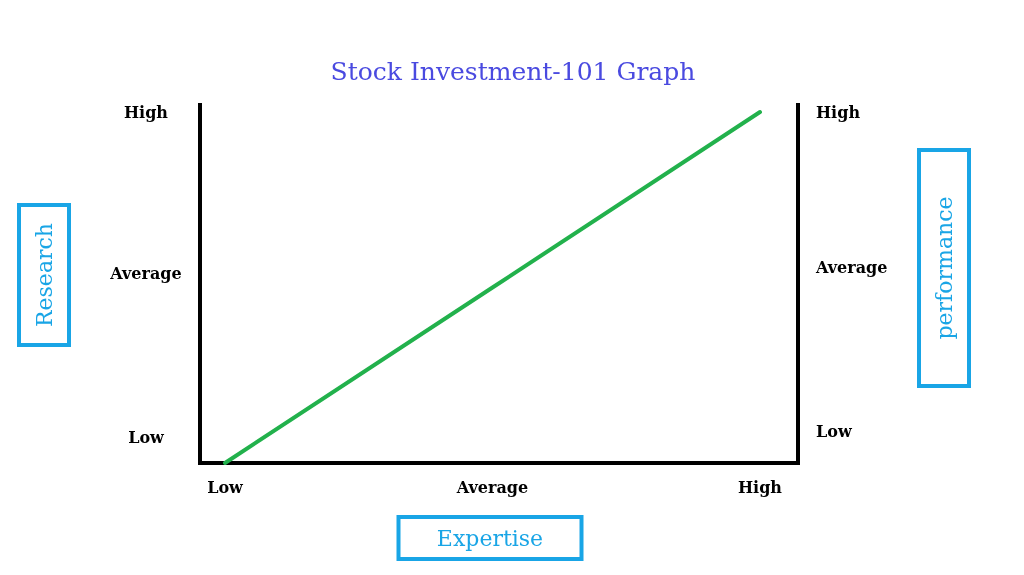 The width and height of the screenshot is (1024, 575). I want to click on text: performance, so click(944, 268).